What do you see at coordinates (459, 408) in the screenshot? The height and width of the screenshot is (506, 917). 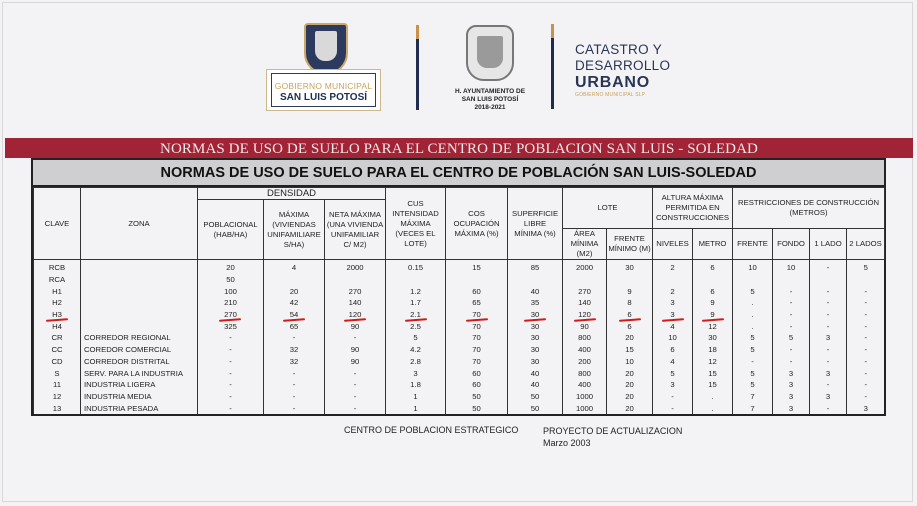 I see `table-row: 13 INDUSTRIA PESADA - - - 1 50 50 1000 20 -. 7 3 - 3` at bounding box center [459, 408].